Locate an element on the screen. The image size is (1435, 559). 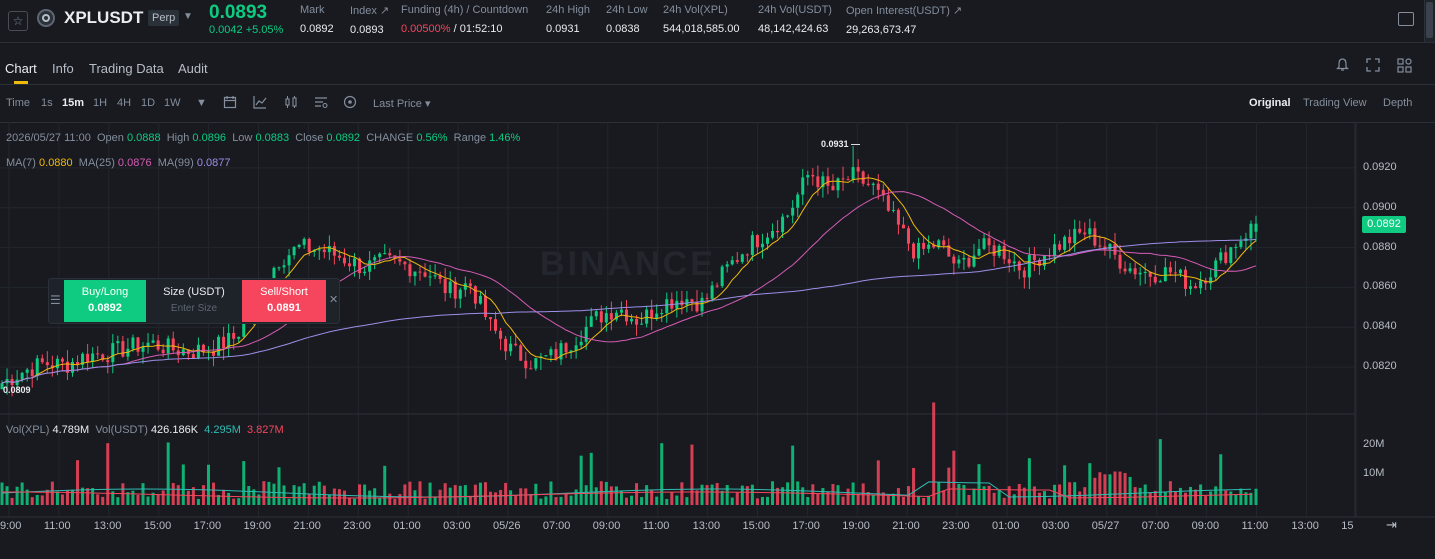
tab-chart: Chart is located at coordinates (21, 68).